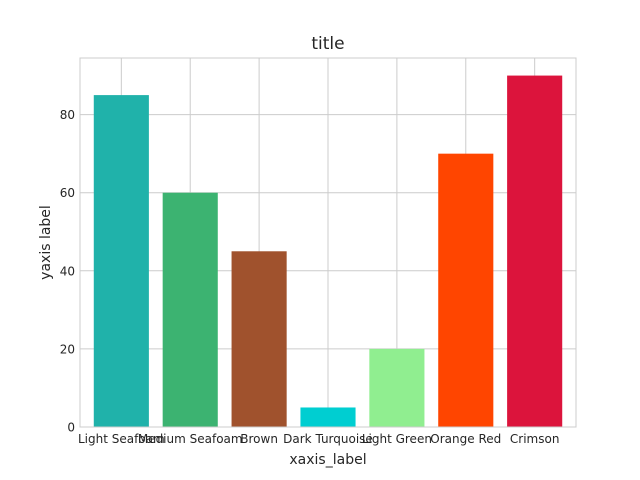 The image size is (640, 480). I want to click on y-axis-label: yaxis label, so click(46, 242).